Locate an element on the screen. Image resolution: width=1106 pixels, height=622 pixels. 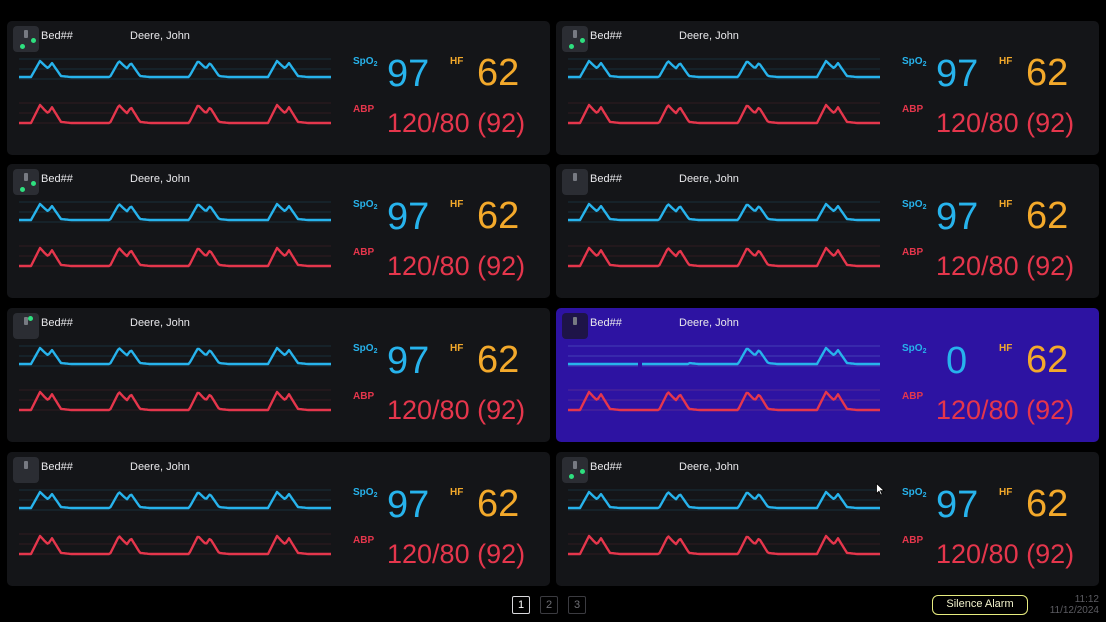
signal-gap is located at coordinates (640, 364).